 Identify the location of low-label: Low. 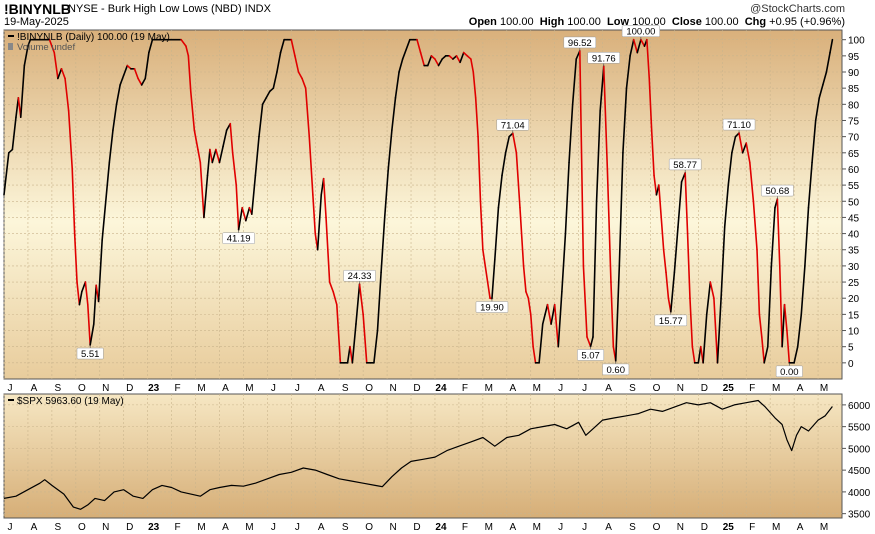
(618, 22).